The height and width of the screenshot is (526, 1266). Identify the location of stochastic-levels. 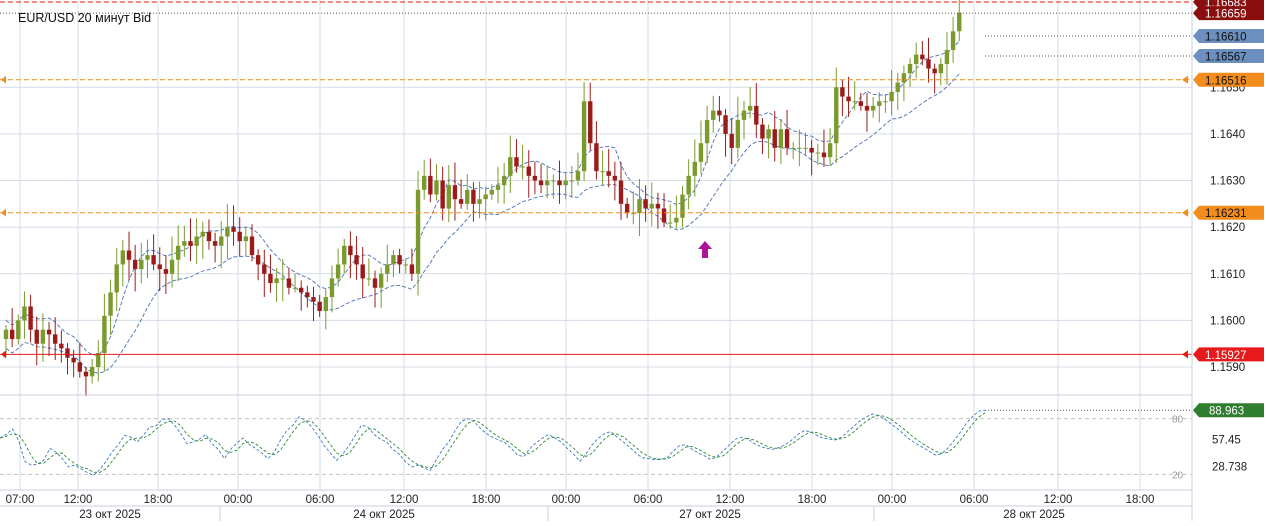
(596, 446).